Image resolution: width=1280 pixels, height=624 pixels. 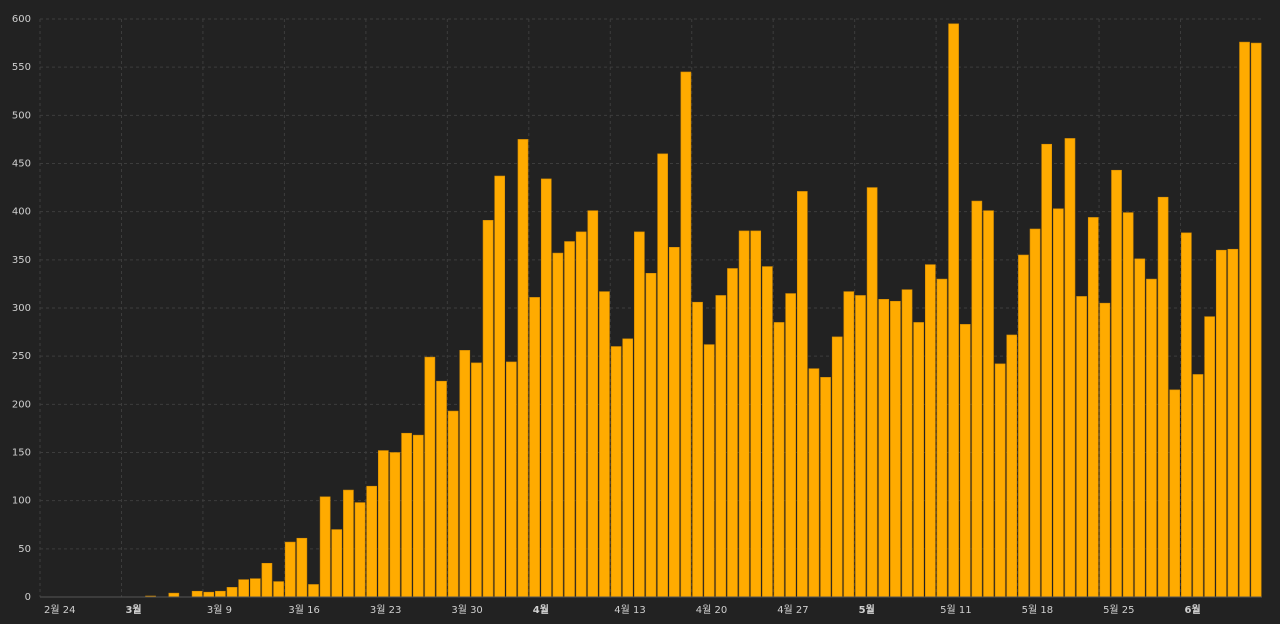 I want to click on x-tick-label: 3월 9, so click(x=219, y=610).